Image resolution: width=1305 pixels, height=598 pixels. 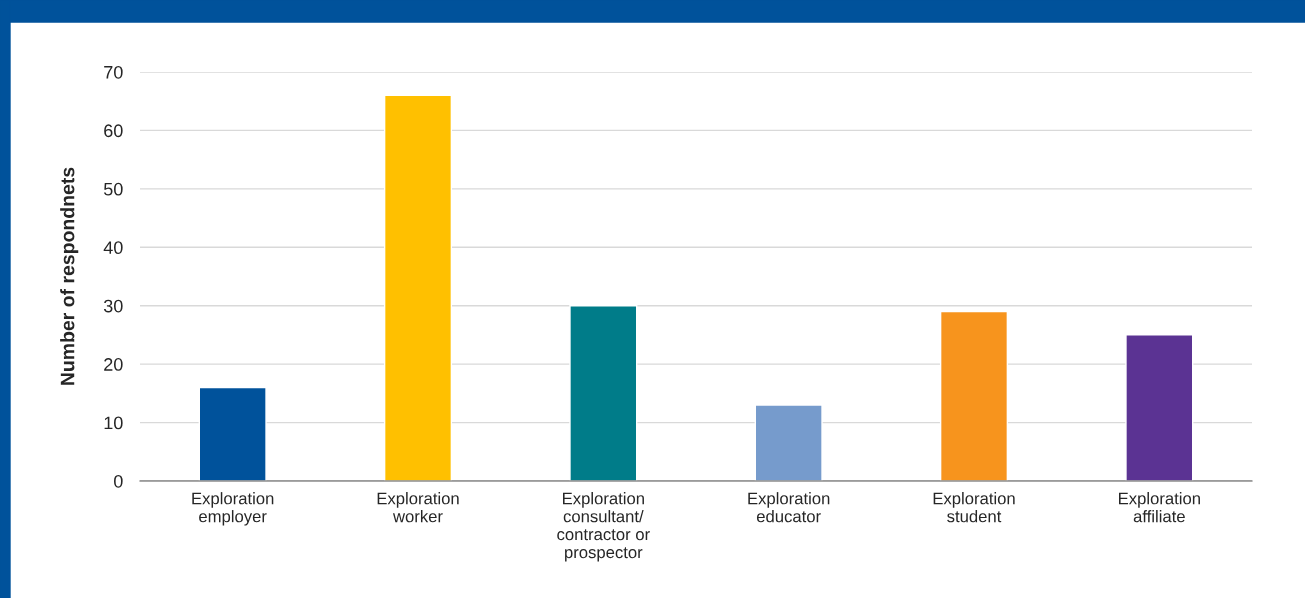 I want to click on x-tick-label: Exploration student, so click(x=974, y=507).